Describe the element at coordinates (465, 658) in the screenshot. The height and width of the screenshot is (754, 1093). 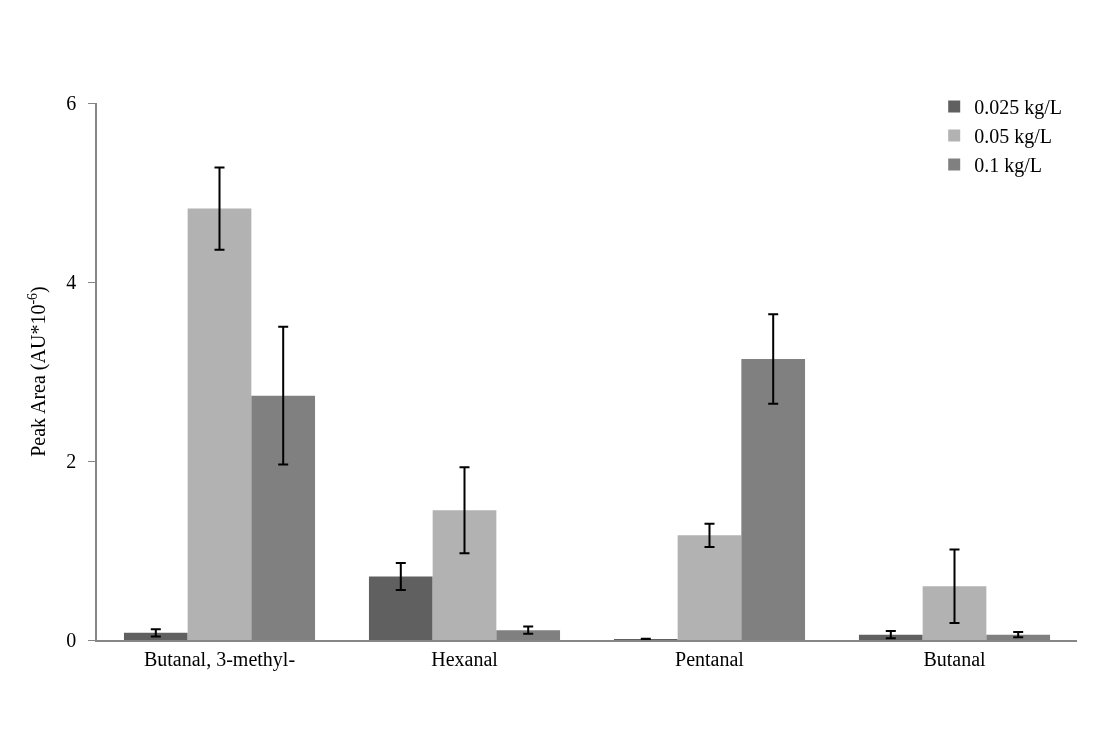
I see `x-tick-label: Hexanal` at that location.